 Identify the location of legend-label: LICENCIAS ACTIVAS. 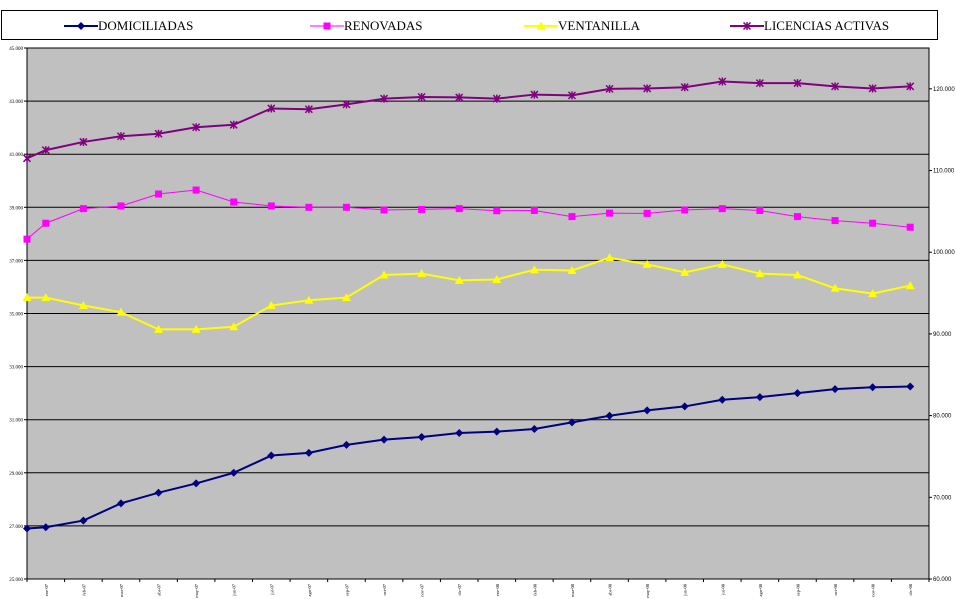
(827, 25).